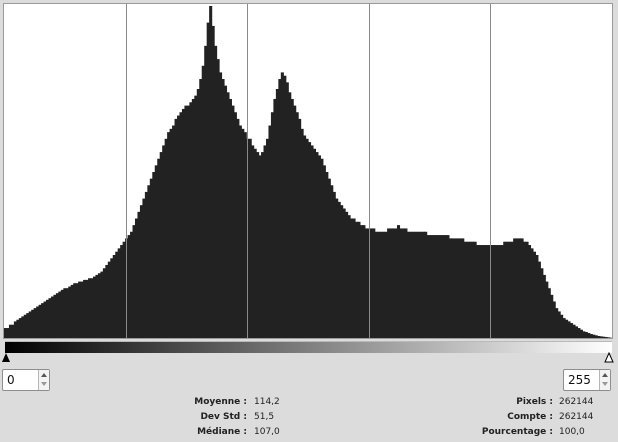 The height and width of the screenshot is (442, 618). Describe the element at coordinates (11, 380) in the screenshot. I see `range-low-value: 0` at that location.